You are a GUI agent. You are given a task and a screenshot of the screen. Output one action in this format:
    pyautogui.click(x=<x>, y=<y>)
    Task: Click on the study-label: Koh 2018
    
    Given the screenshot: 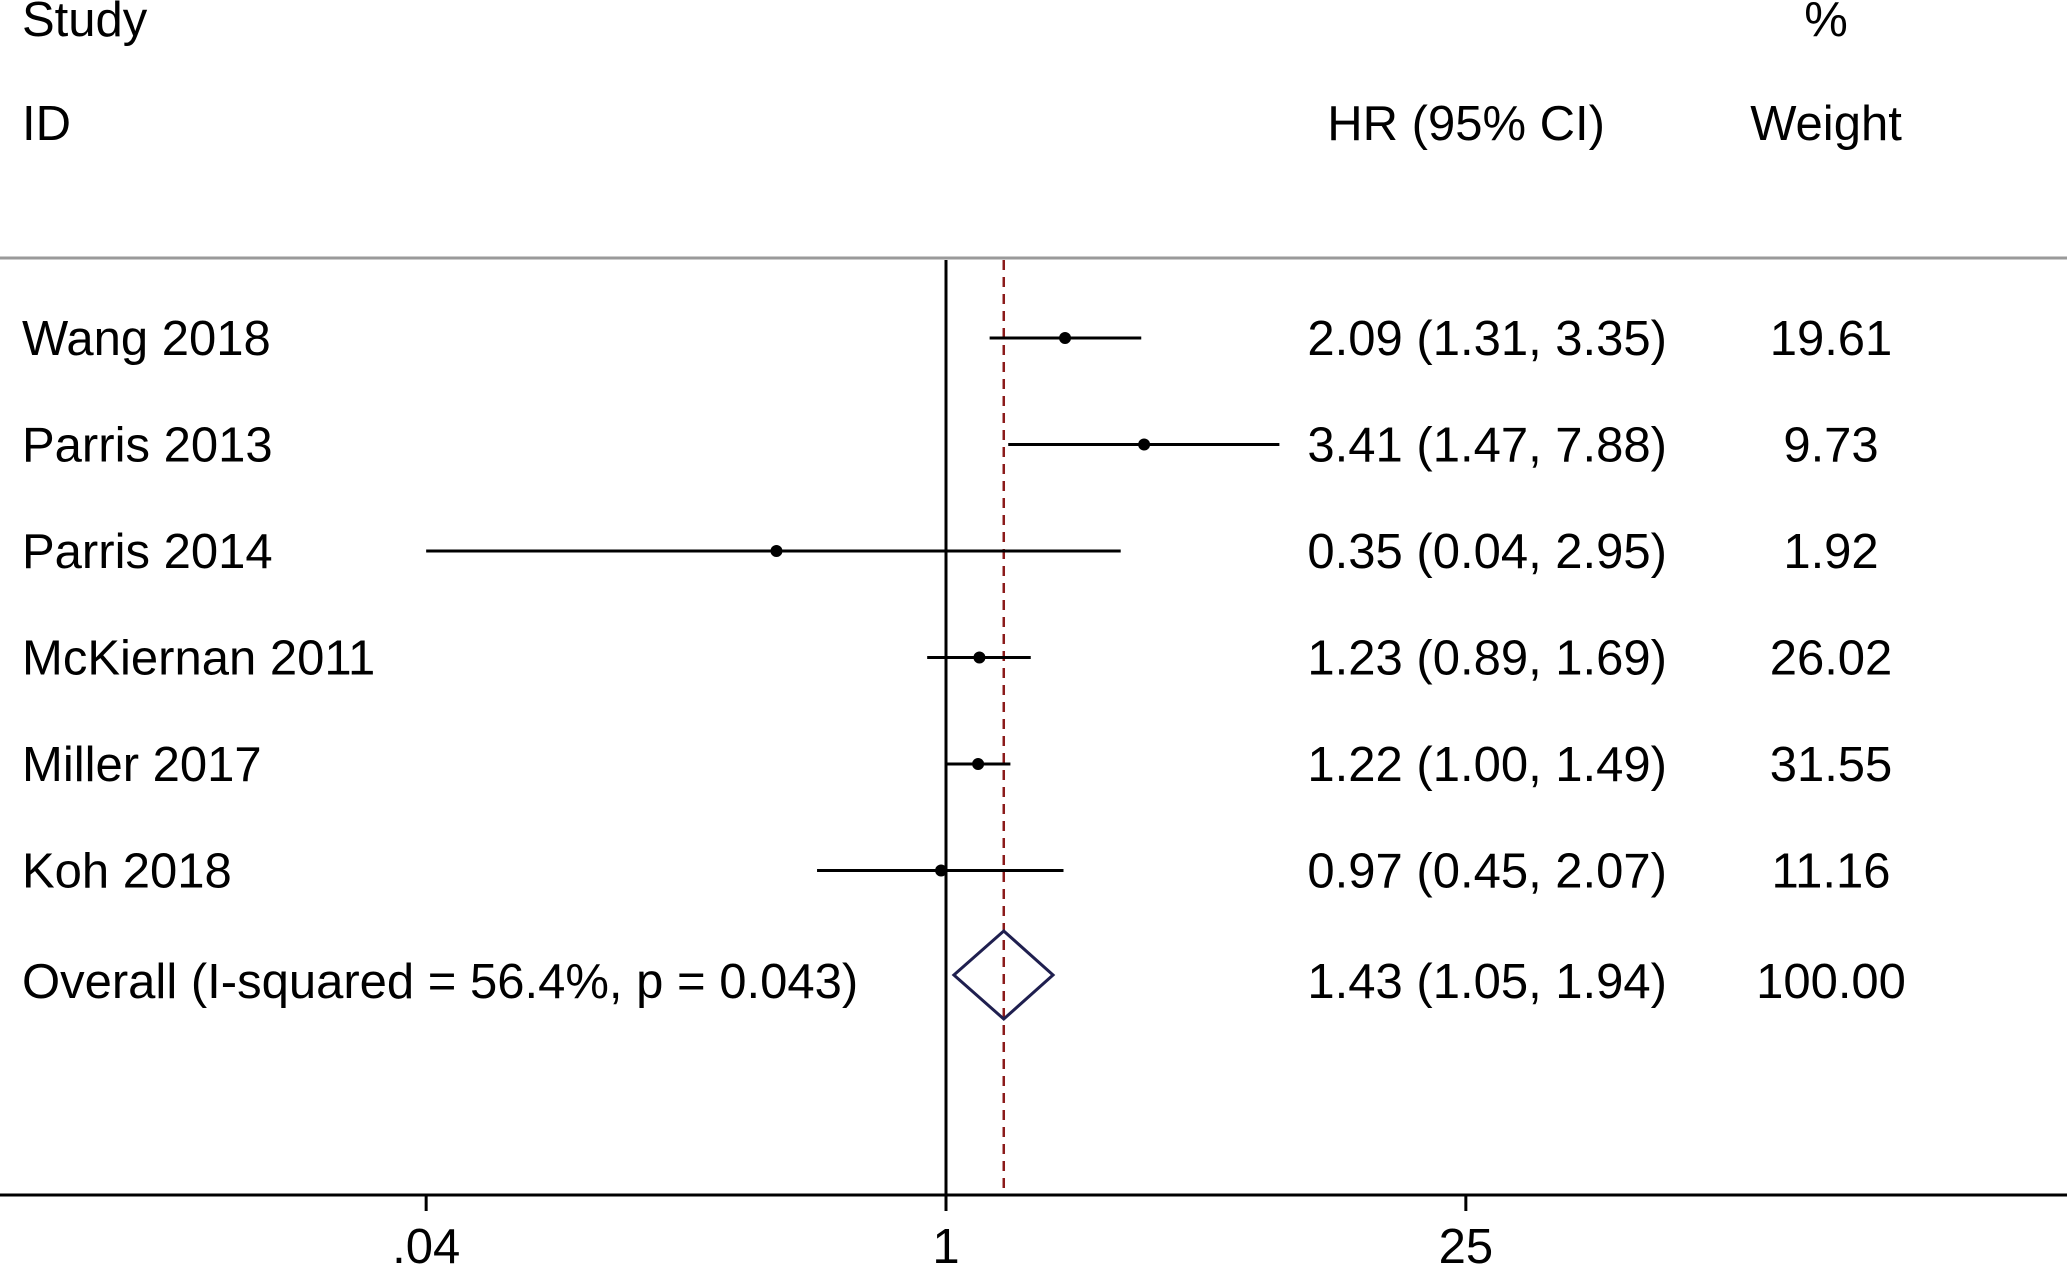 What is the action you would take?
    pyautogui.click(x=127, y=872)
    